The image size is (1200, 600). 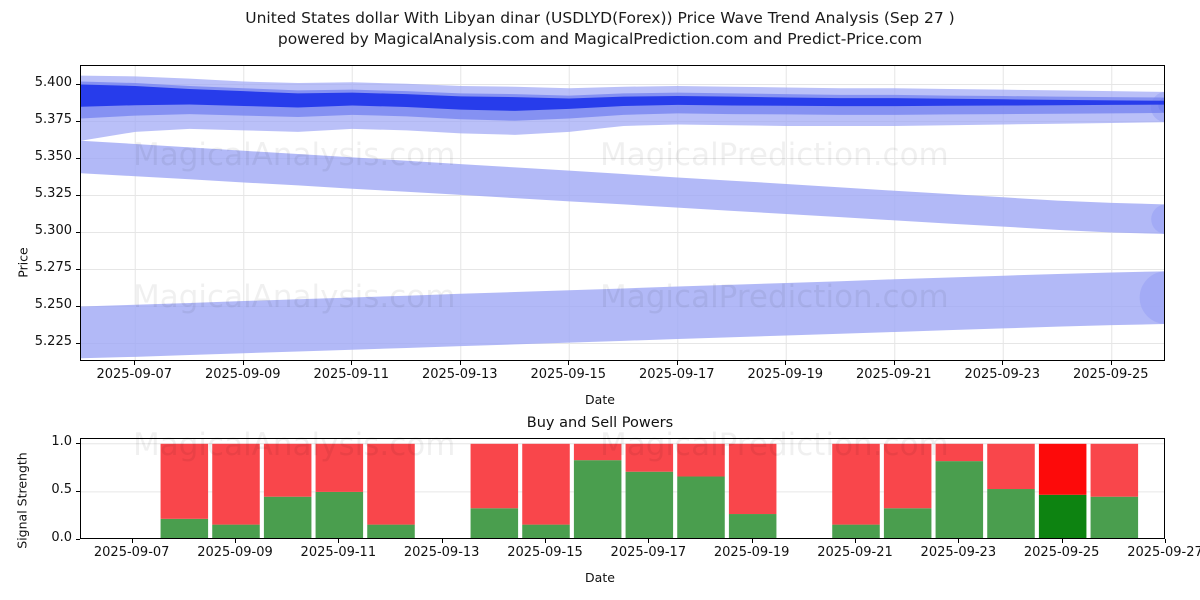 I want to click on signal-x-tick: 2025-09-21, so click(x=855, y=552).